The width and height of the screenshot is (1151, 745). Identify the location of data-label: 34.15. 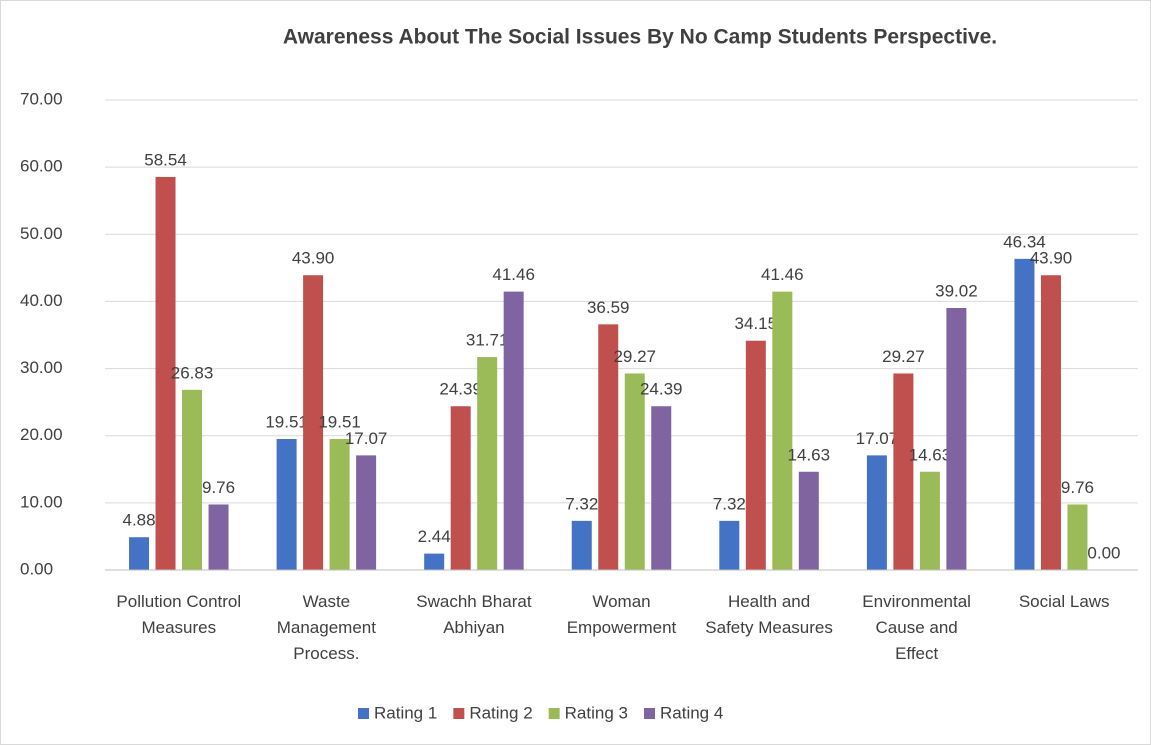
(756, 323).